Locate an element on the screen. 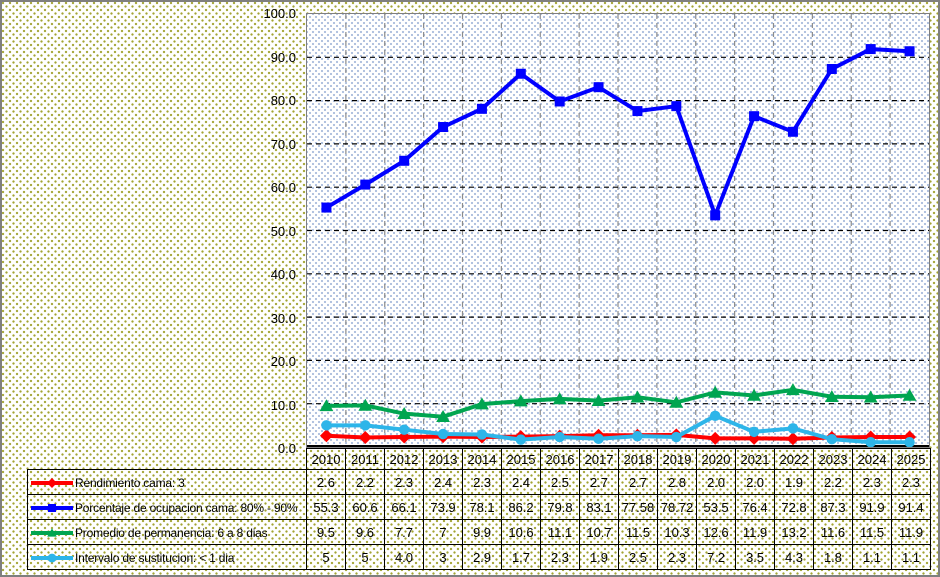  legend-item: Promedio de permanencia: 6 a 8 dias is located at coordinates (167, 532).